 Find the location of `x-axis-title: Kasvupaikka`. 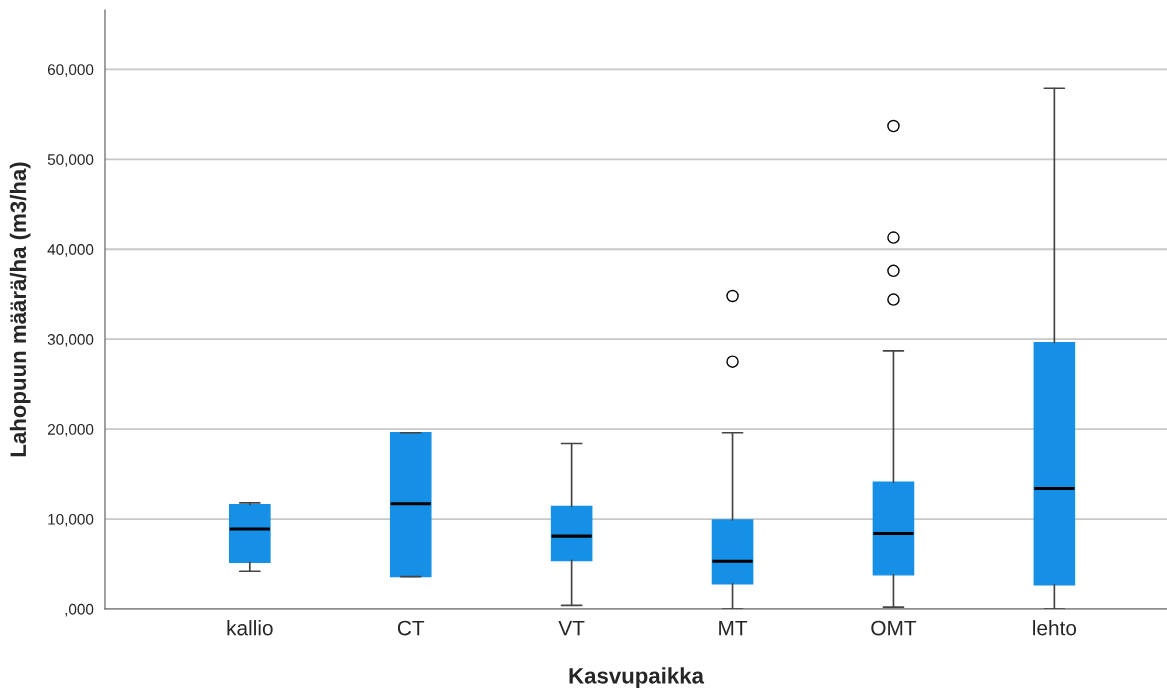

x-axis-title: Kasvupaikka is located at coordinates (637, 678).